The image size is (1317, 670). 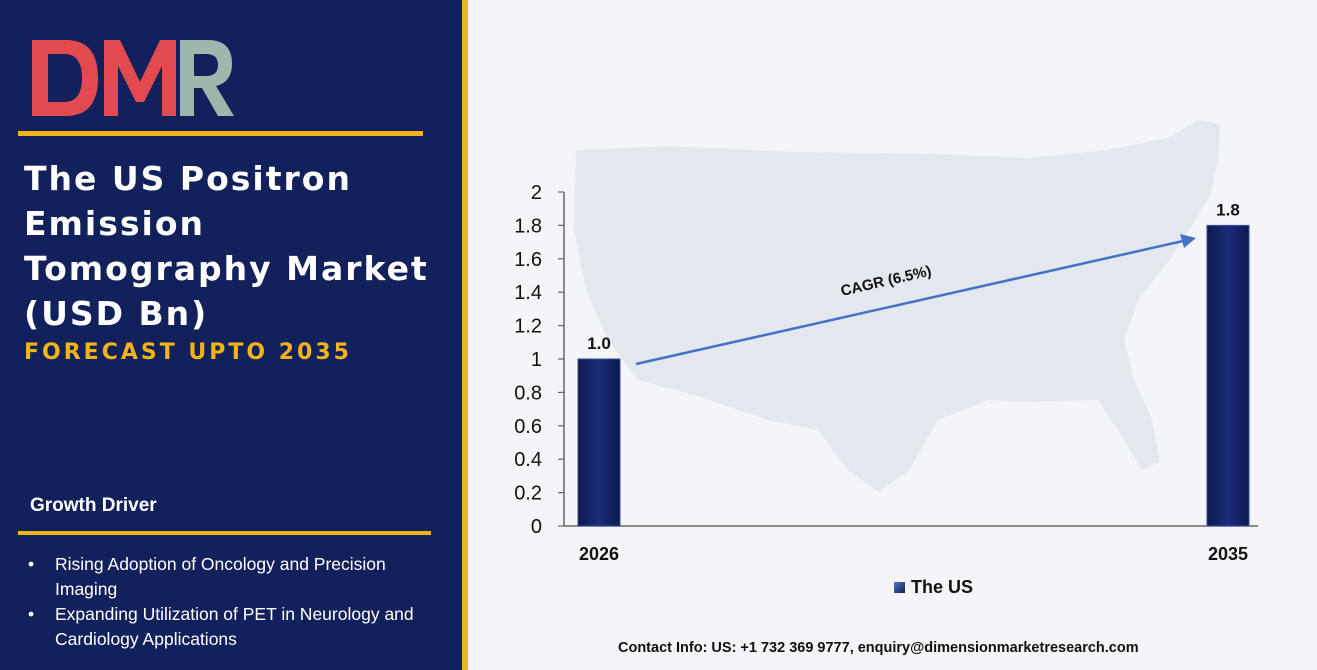 What do you see at coordinates (942, 587) in the screenshot?
I see `legend-label: The US` at bounding box center [942, 587].